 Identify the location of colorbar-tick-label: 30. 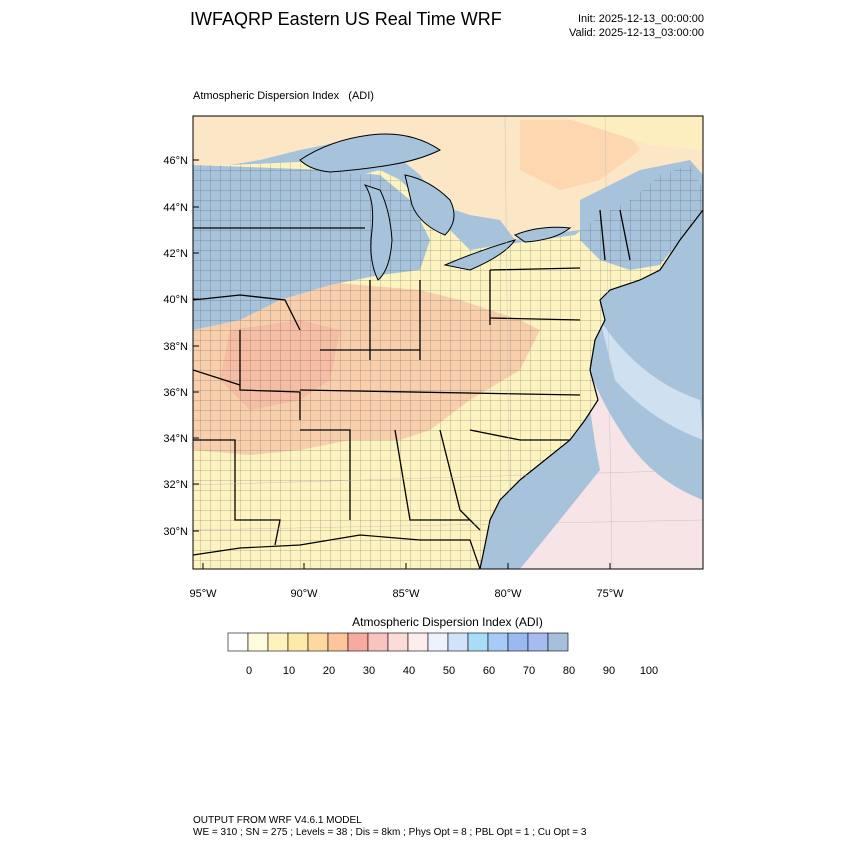
(369, 671).